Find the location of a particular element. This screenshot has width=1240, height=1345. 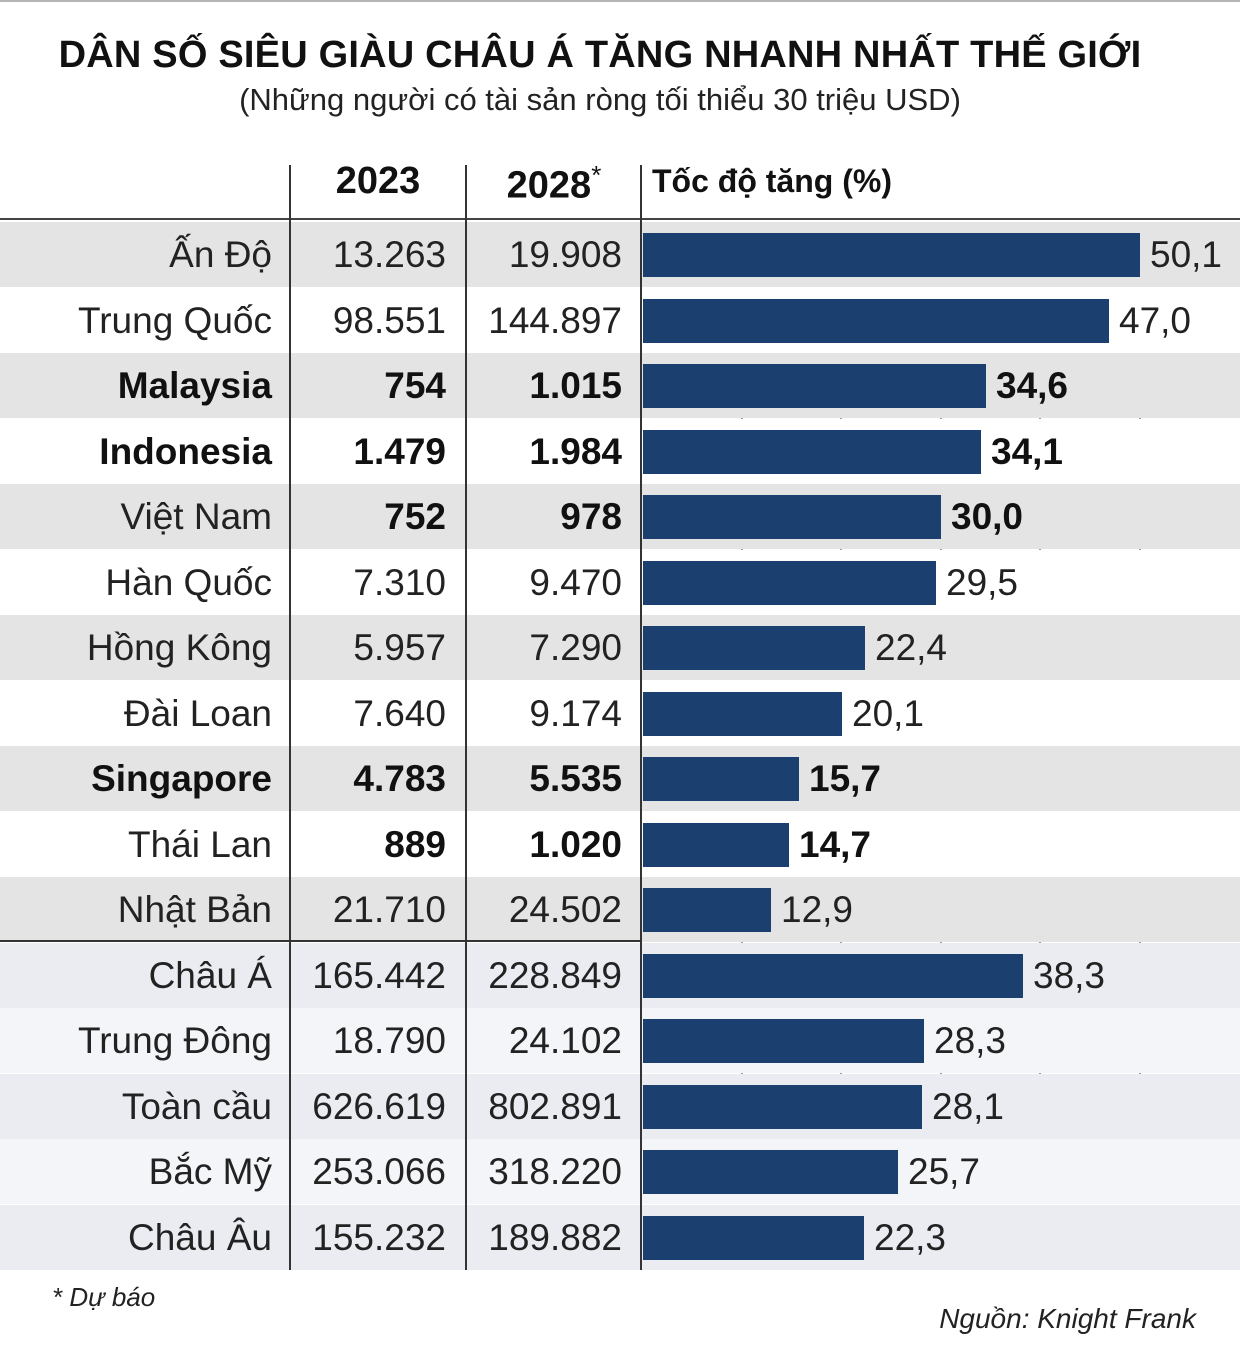

row-label: Ấn Độ is located at coordinates (220, 254).